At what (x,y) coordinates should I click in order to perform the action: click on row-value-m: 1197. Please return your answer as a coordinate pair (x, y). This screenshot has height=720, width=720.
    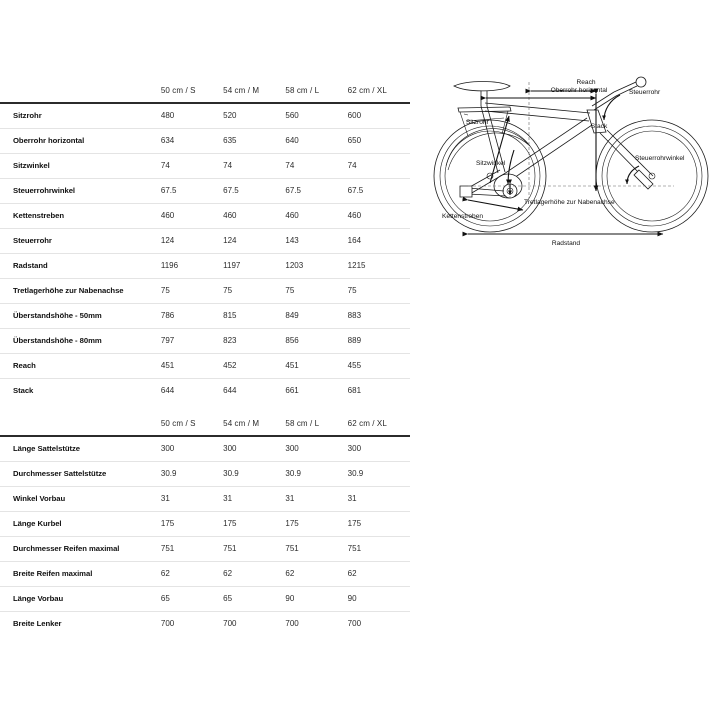
    Looking at the image, I should click on (232, 265).